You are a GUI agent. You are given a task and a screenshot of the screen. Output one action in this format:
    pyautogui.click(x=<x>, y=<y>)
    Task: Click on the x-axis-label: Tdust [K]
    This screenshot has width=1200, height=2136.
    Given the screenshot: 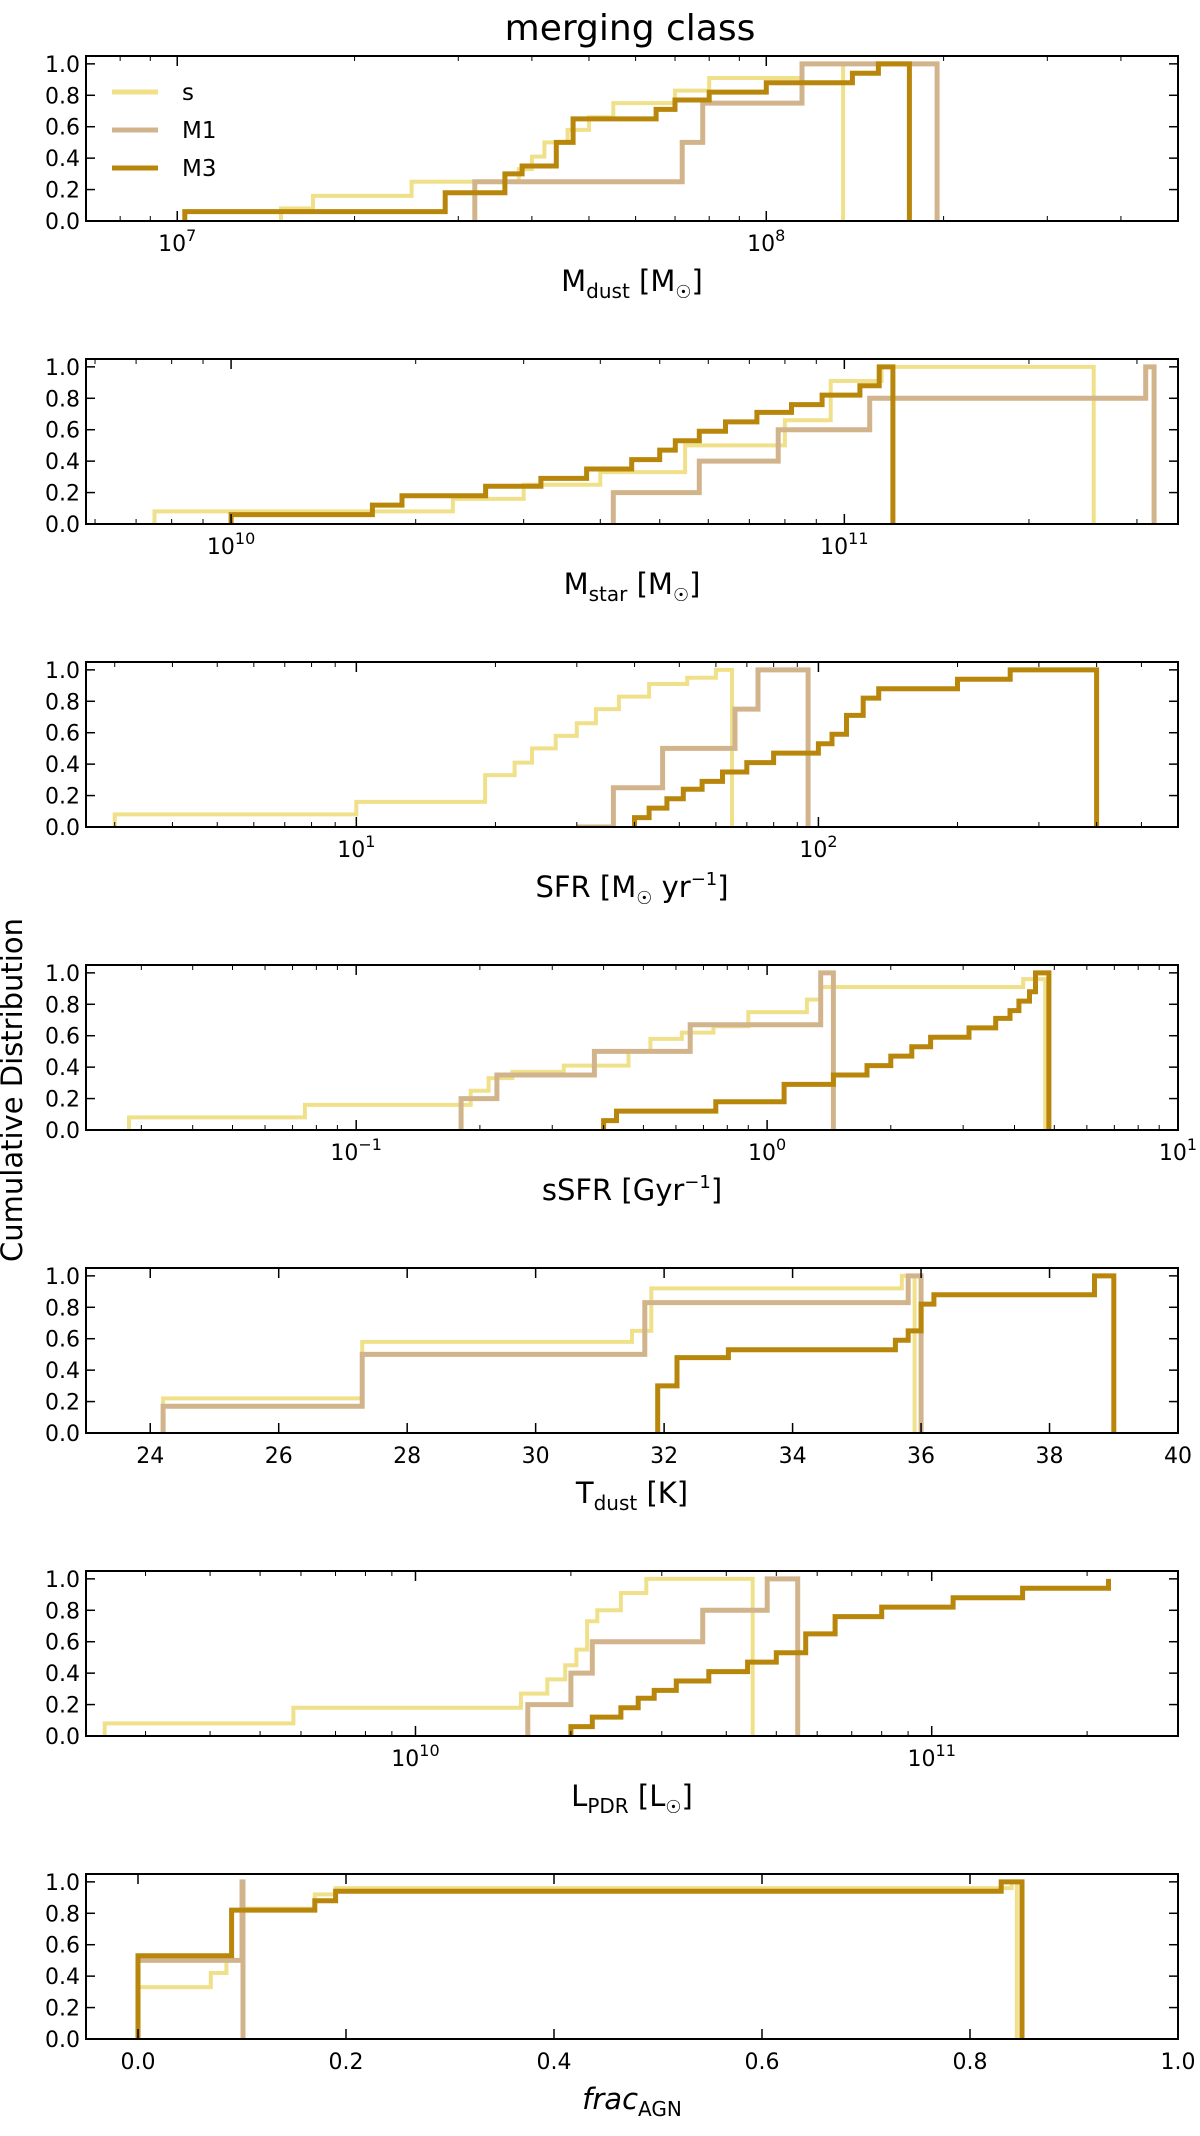 What is the action you would take?
    pyautogui.click(x=631, y=1495)
    